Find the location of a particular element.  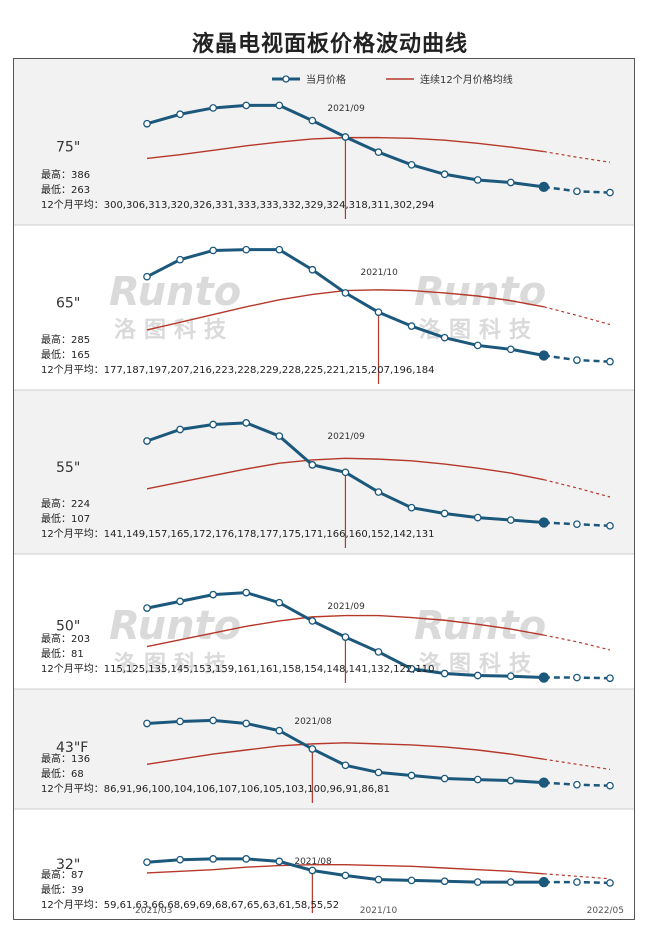

stat-high-1: 最高：285 is located at coordinates (65, 339).